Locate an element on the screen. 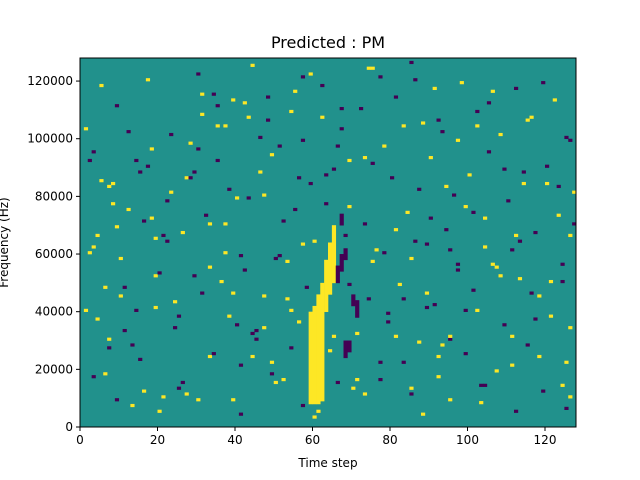  y-axis-ticks: 0 20000 40000 60000 80000 100000 120000 is located at coordinates (53, 254).